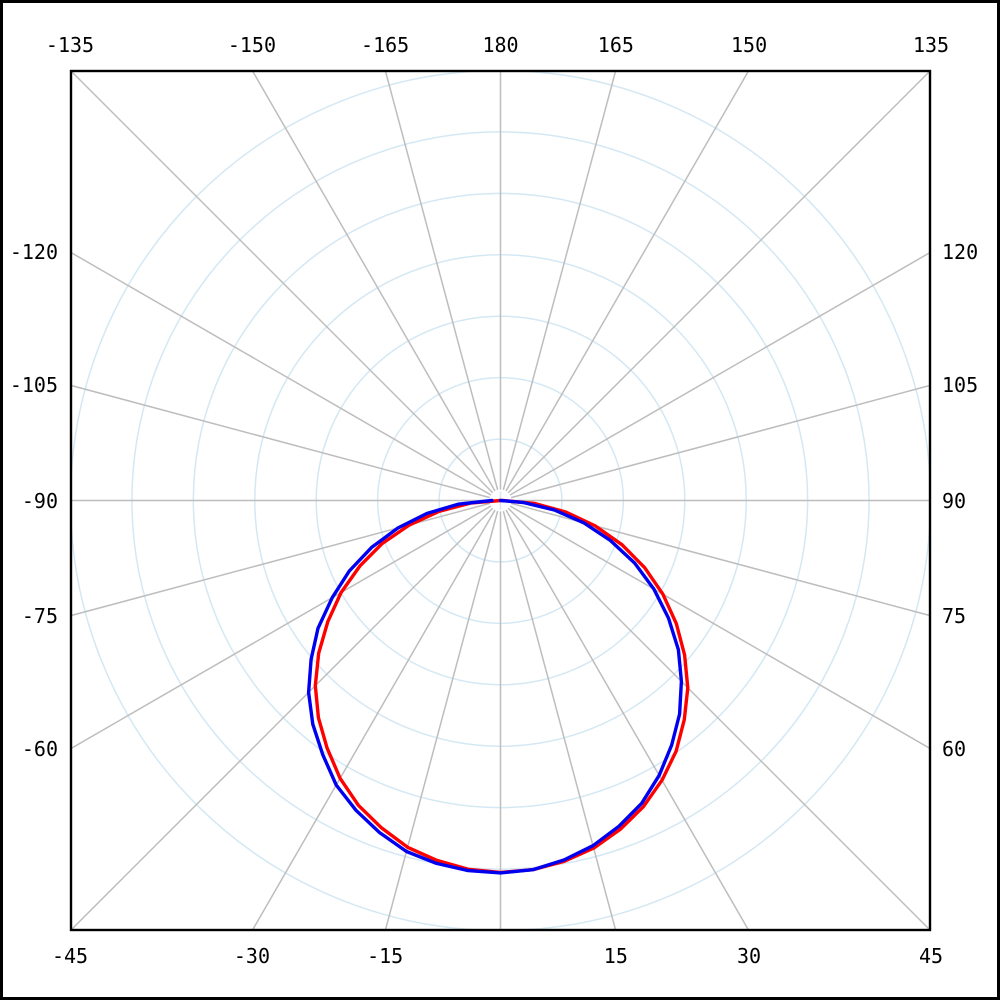 This screenshot has height=1000, width=1000. What do you see at coordinates (954, 500) in the screenshot?
I see `angle-label-90: 90` at bounding box center [954, 500].